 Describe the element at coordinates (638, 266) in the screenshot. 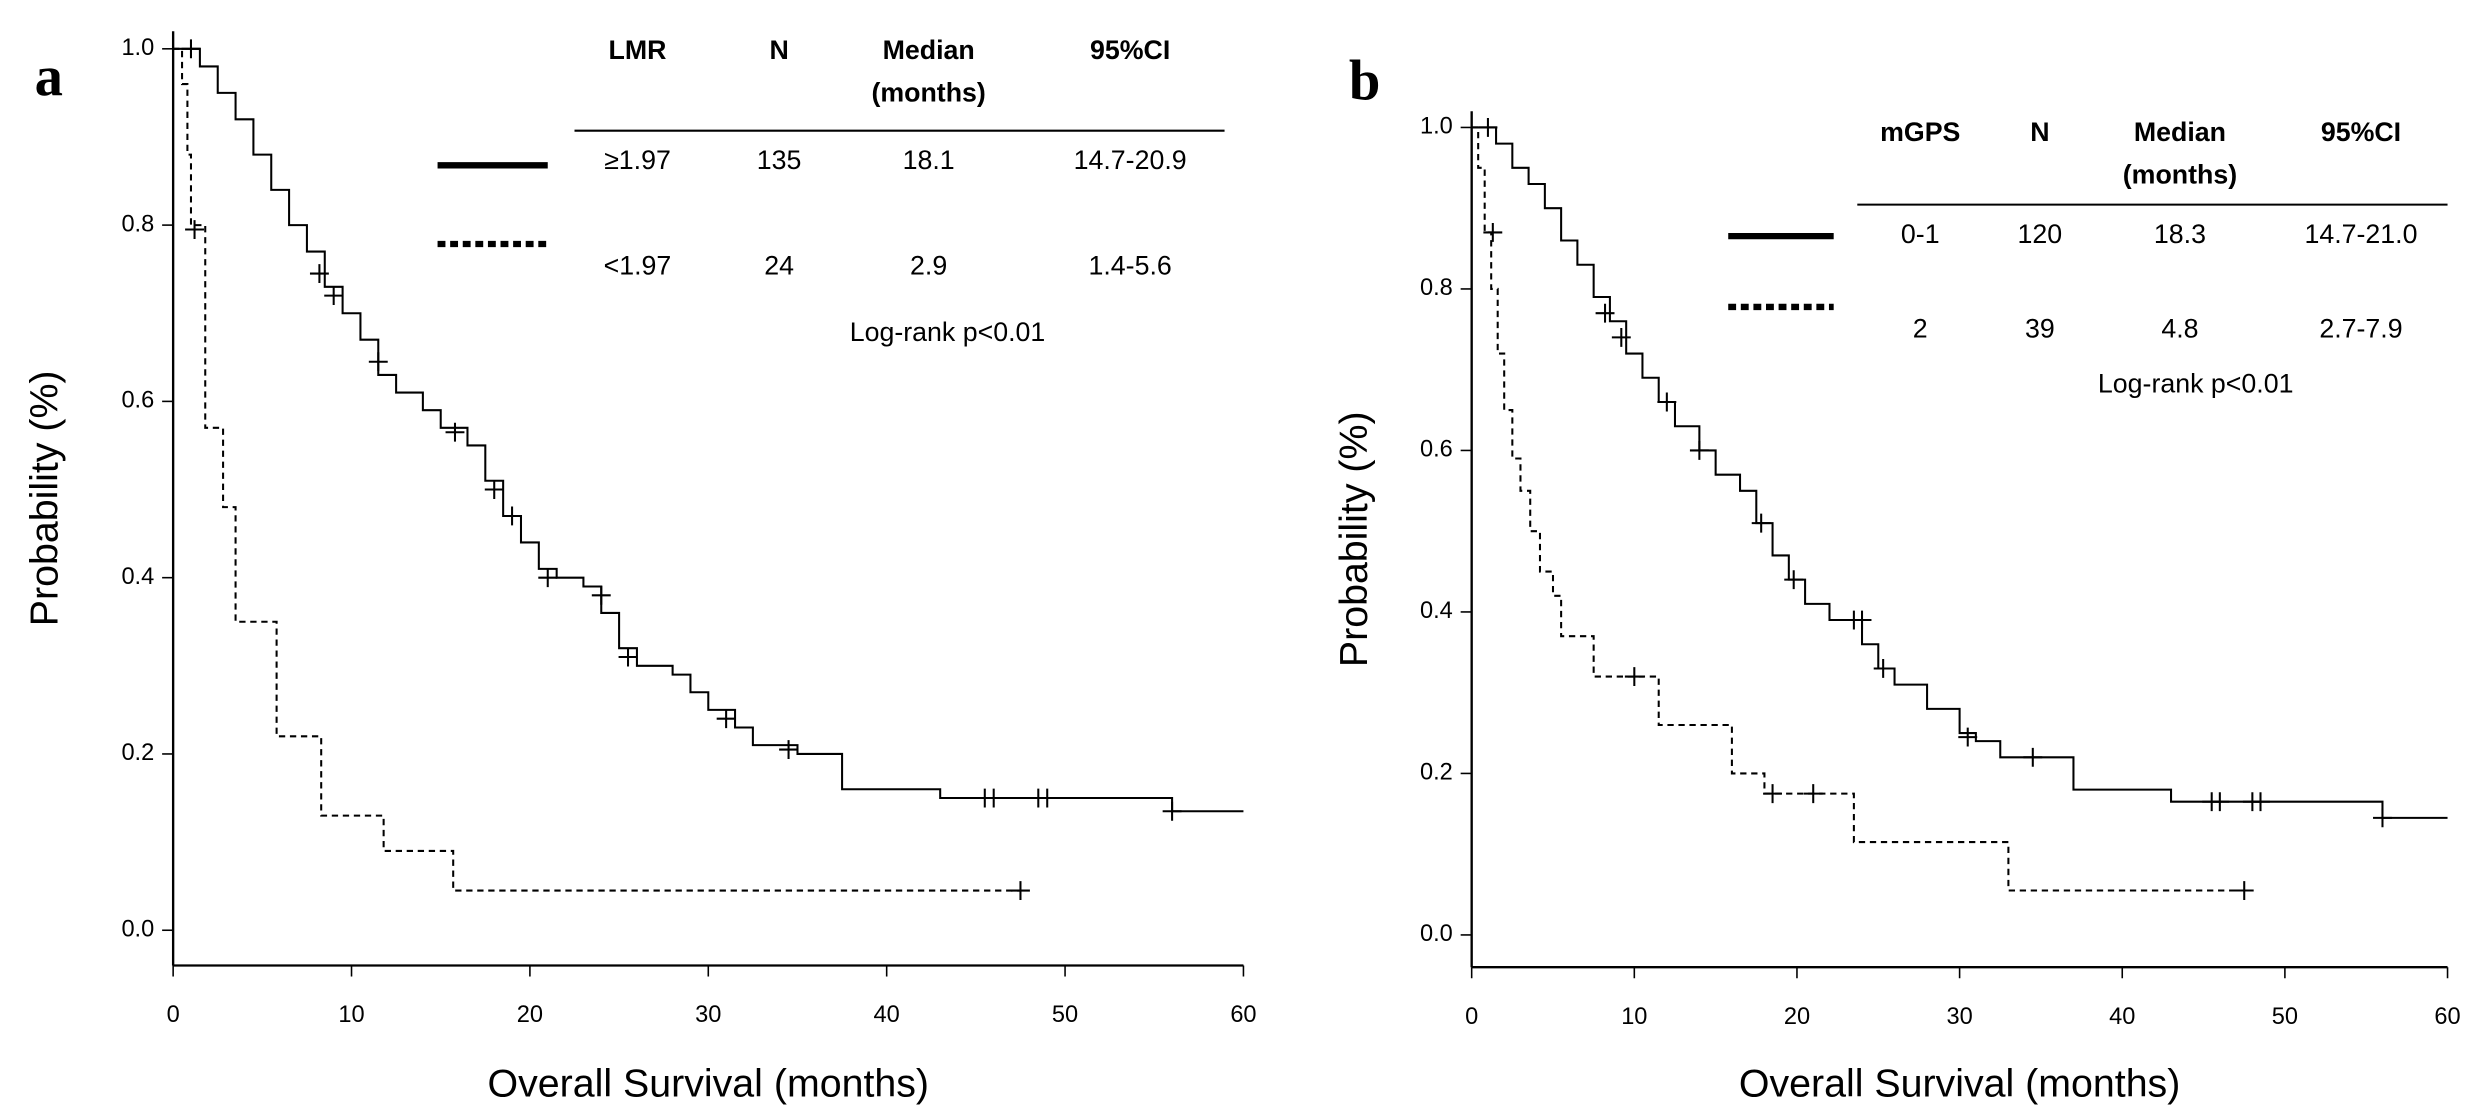

I see `legend-label: <1.97` at that location.